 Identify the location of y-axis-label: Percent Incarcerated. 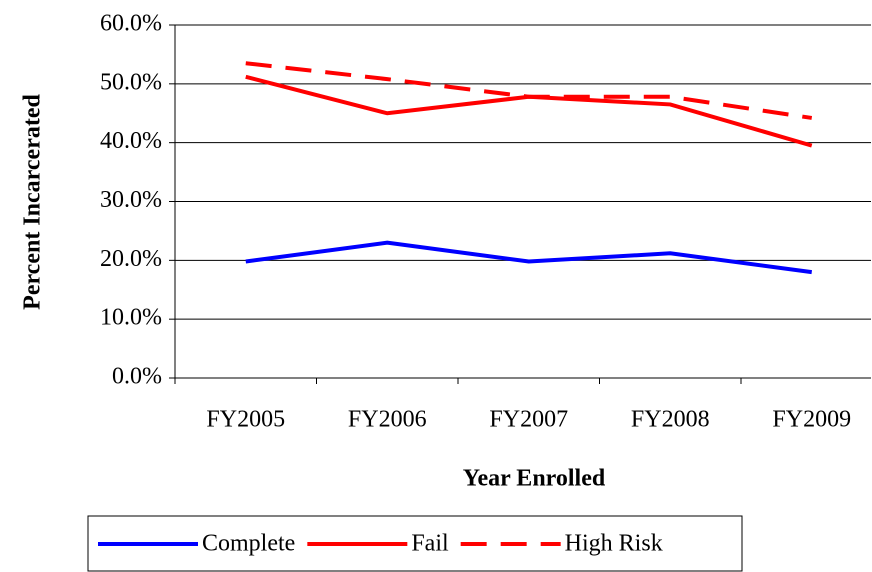
(33, 202).